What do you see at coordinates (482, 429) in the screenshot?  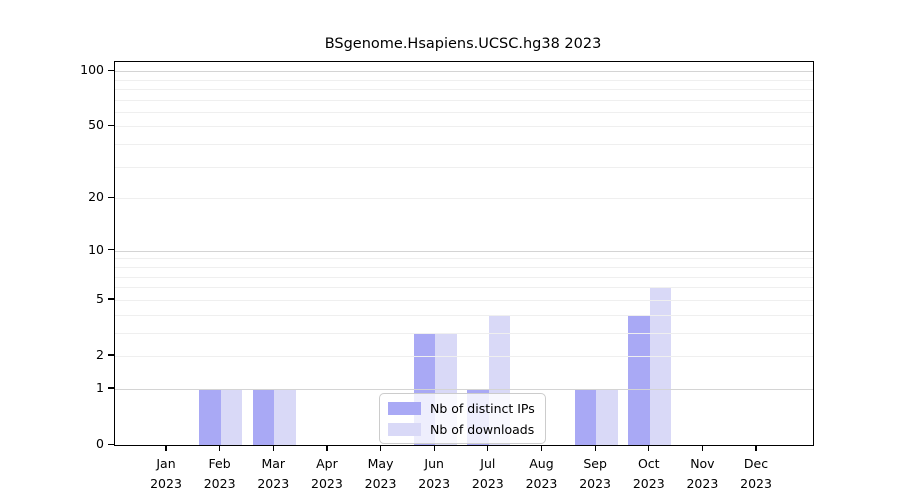 I see `legend-label-downloads: Nb of downloads` at bounding box center [482, 429].